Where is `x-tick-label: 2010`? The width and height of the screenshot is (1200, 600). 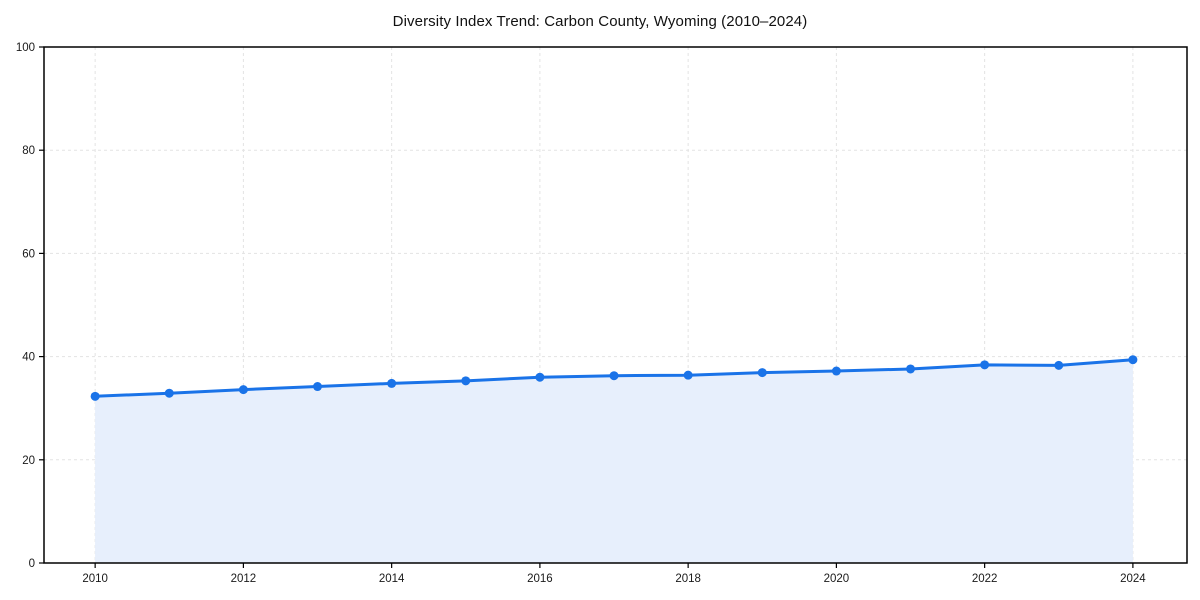
x-tick-label: 2010 is located at coordinates (95, 579).